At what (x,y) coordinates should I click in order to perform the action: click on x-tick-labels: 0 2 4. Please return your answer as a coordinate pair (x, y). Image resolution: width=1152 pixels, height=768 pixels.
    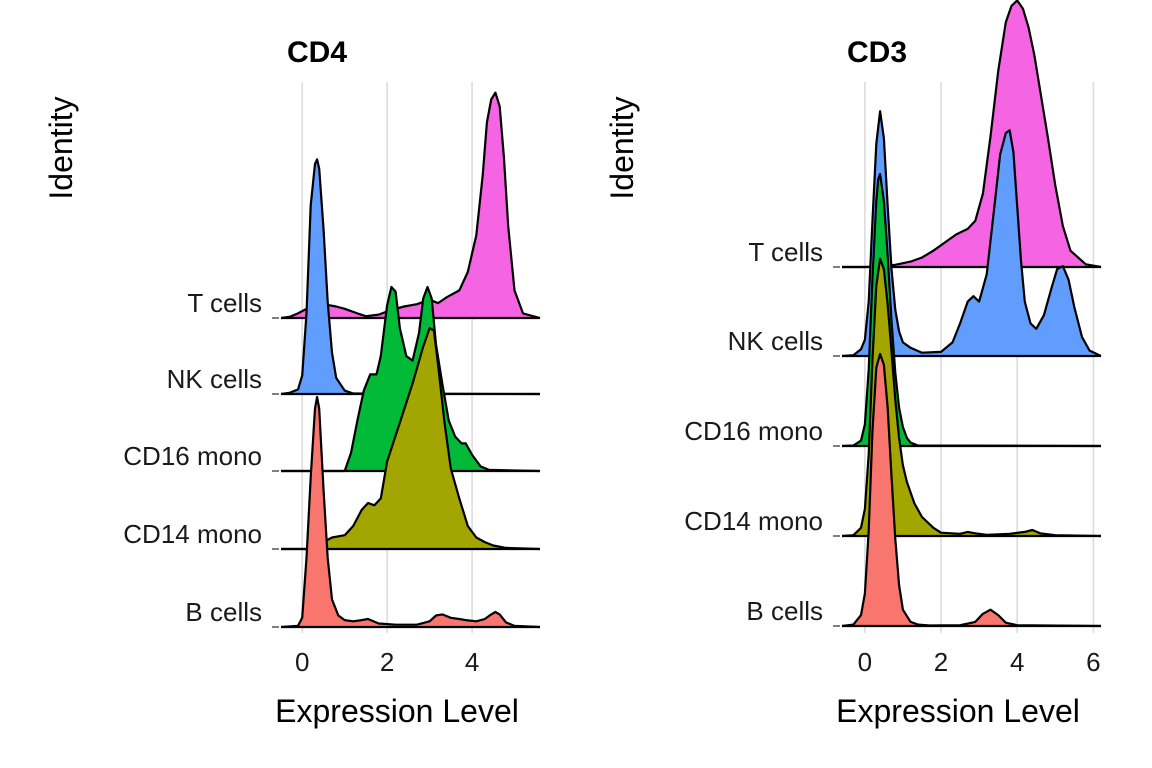
    Looking at the image, I should click on (387, 662).